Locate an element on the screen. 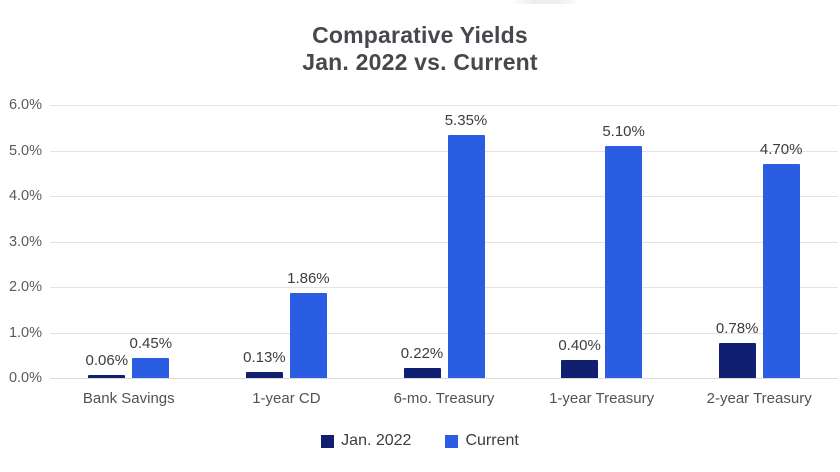  gridline-4.0% is located at coordinates (444, 196).